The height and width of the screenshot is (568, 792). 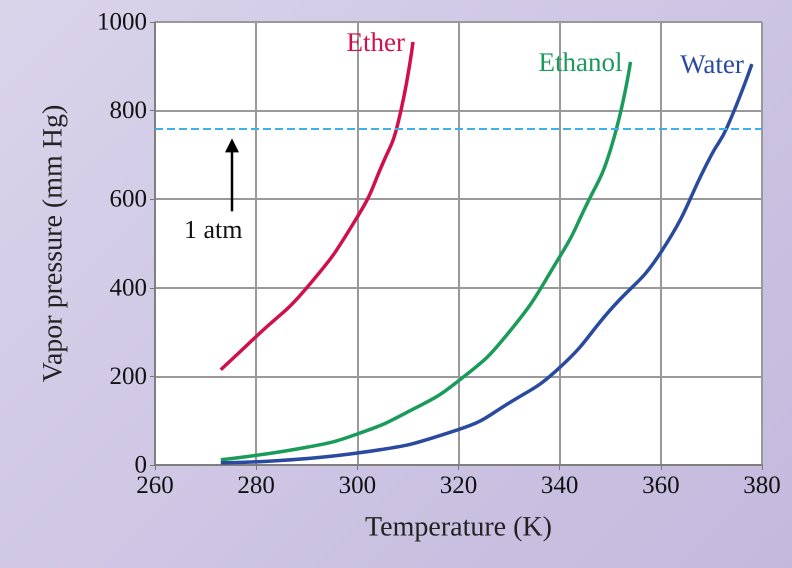 I want to click on series-label: Ether, so click(x=375, y=41).